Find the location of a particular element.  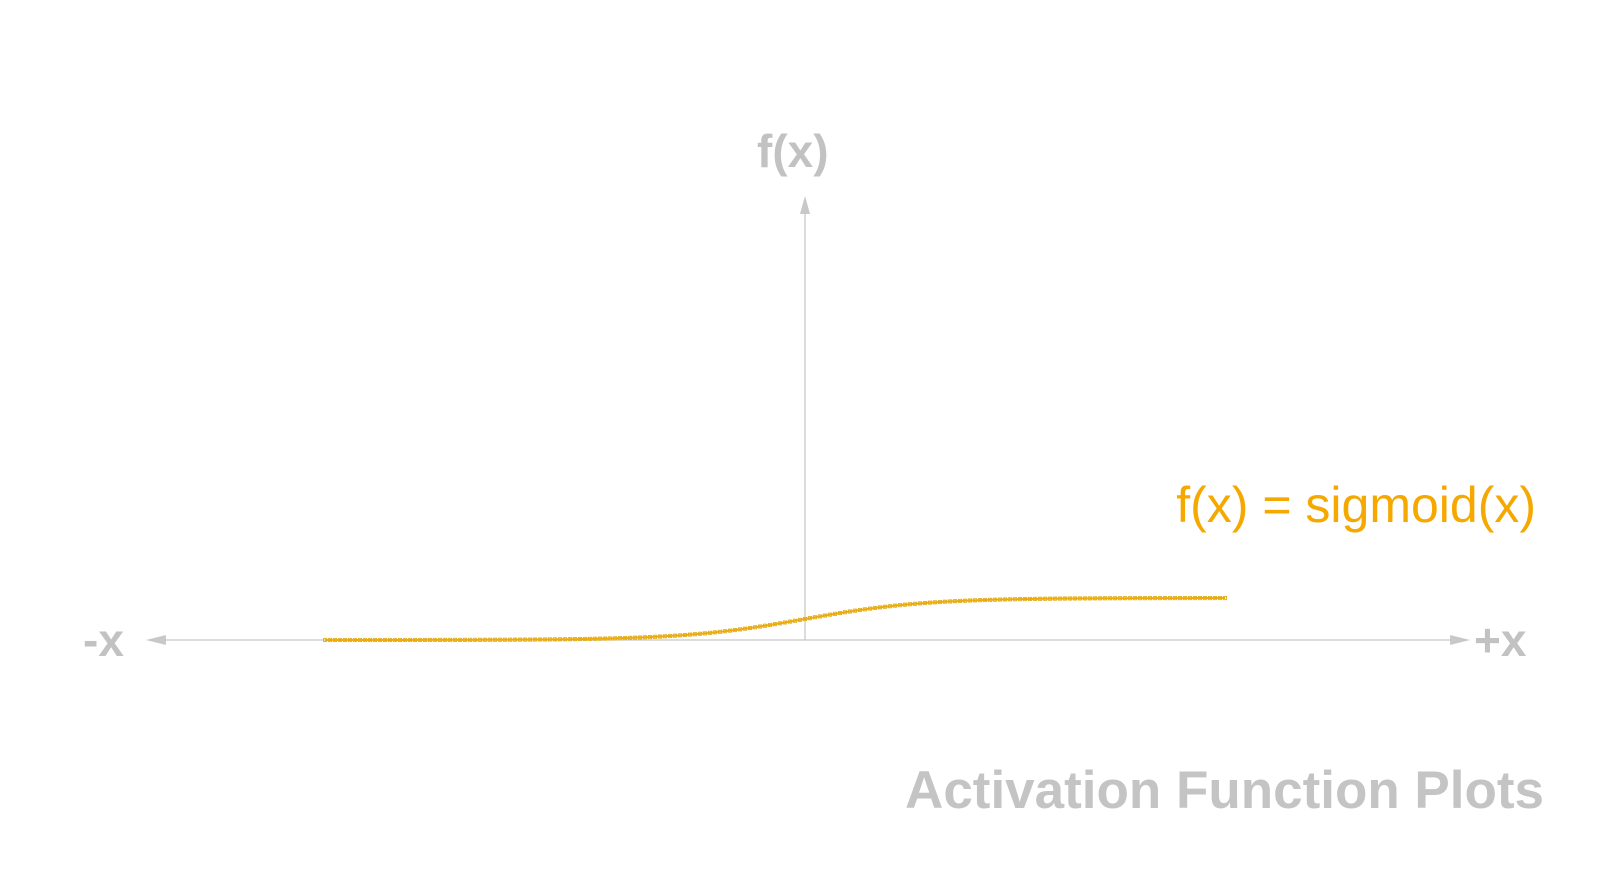

y-axis-label: f(x) is located at coordinates (793, 151).